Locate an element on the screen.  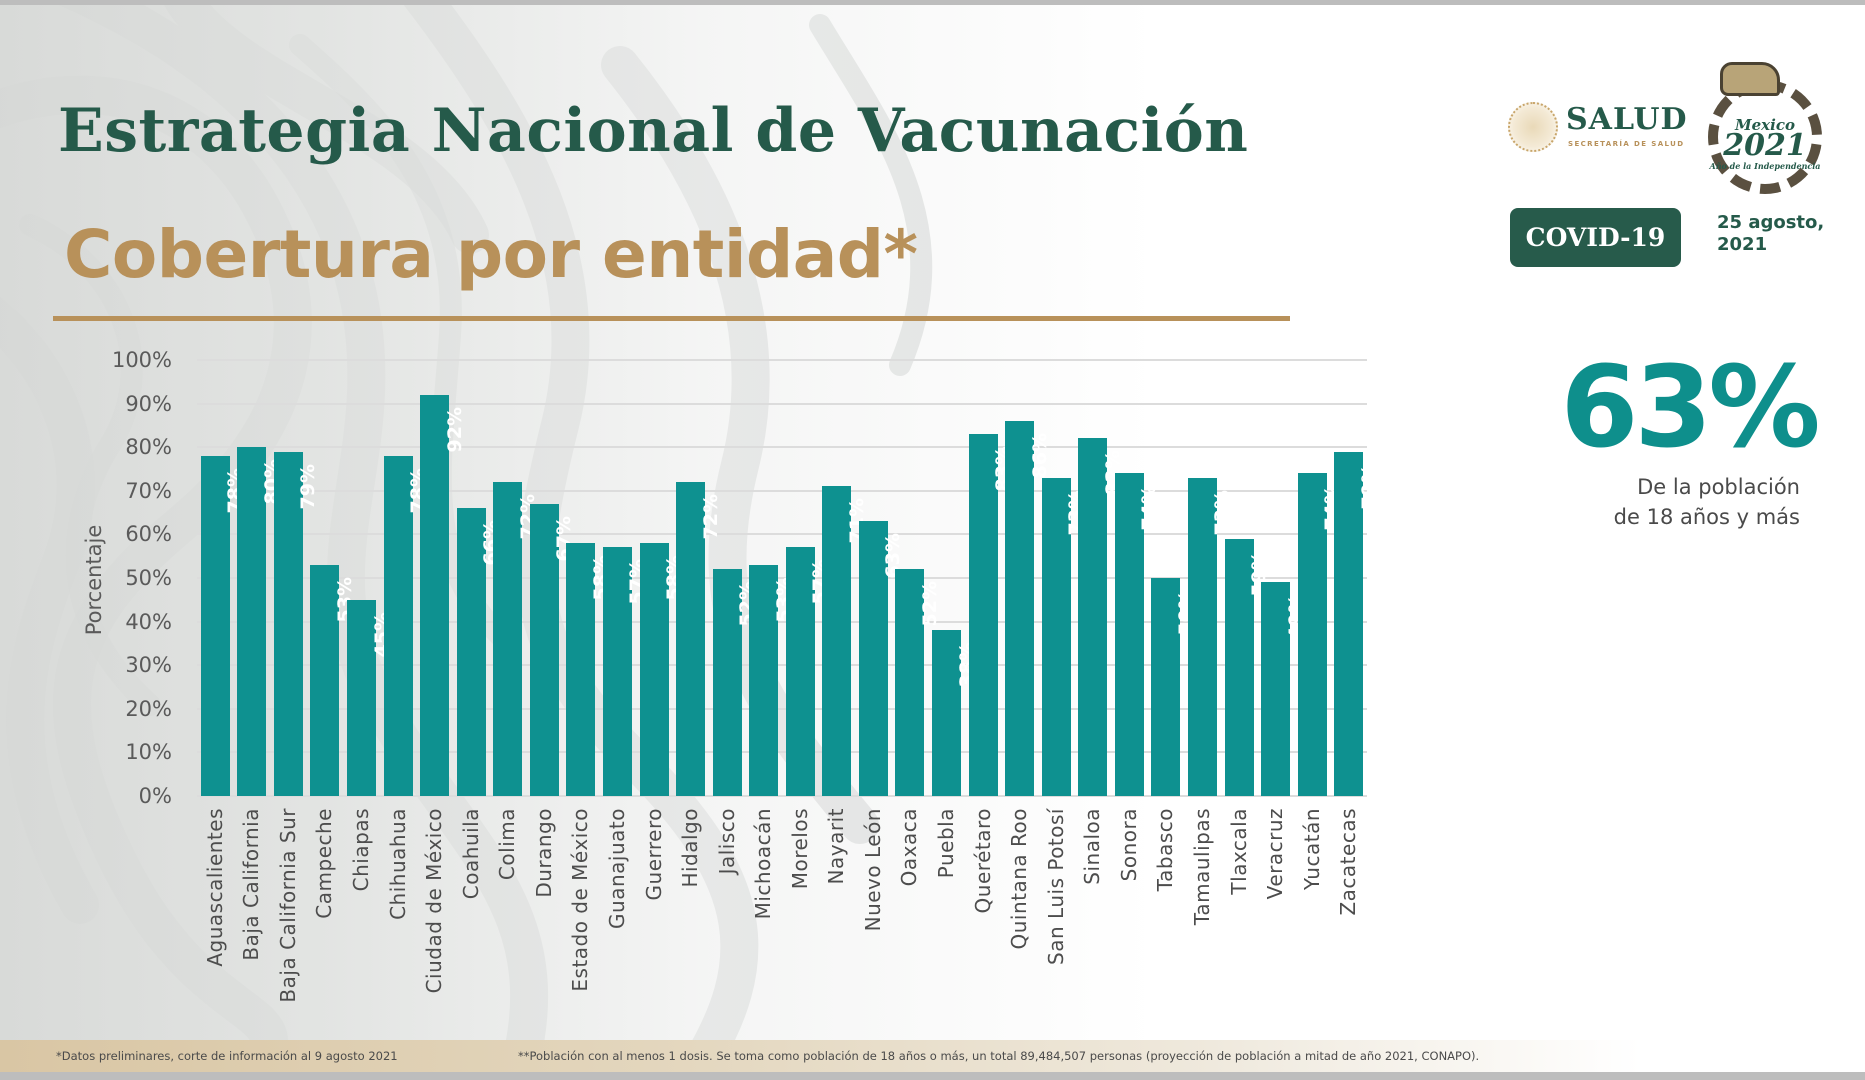
x-category-label: Guerrero is located at coordinates (653, 854).